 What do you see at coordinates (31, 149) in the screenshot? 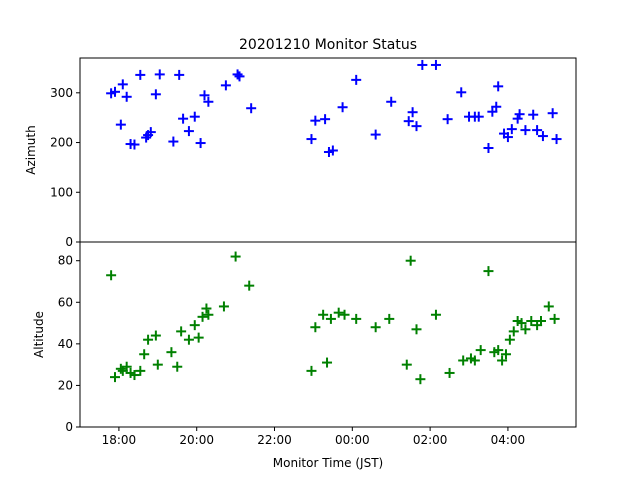
I see `azimuth-y-axis-label: Azimuth` at bounding box center [31, 149].